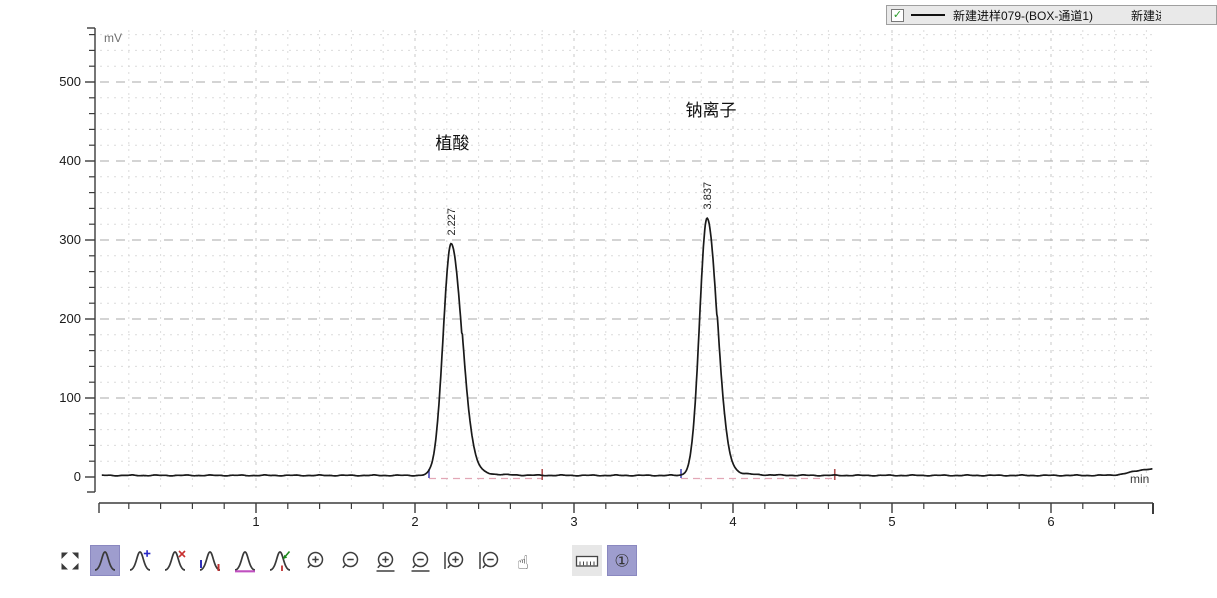  I want to click on zoom-out-icon, so click(350, 559).